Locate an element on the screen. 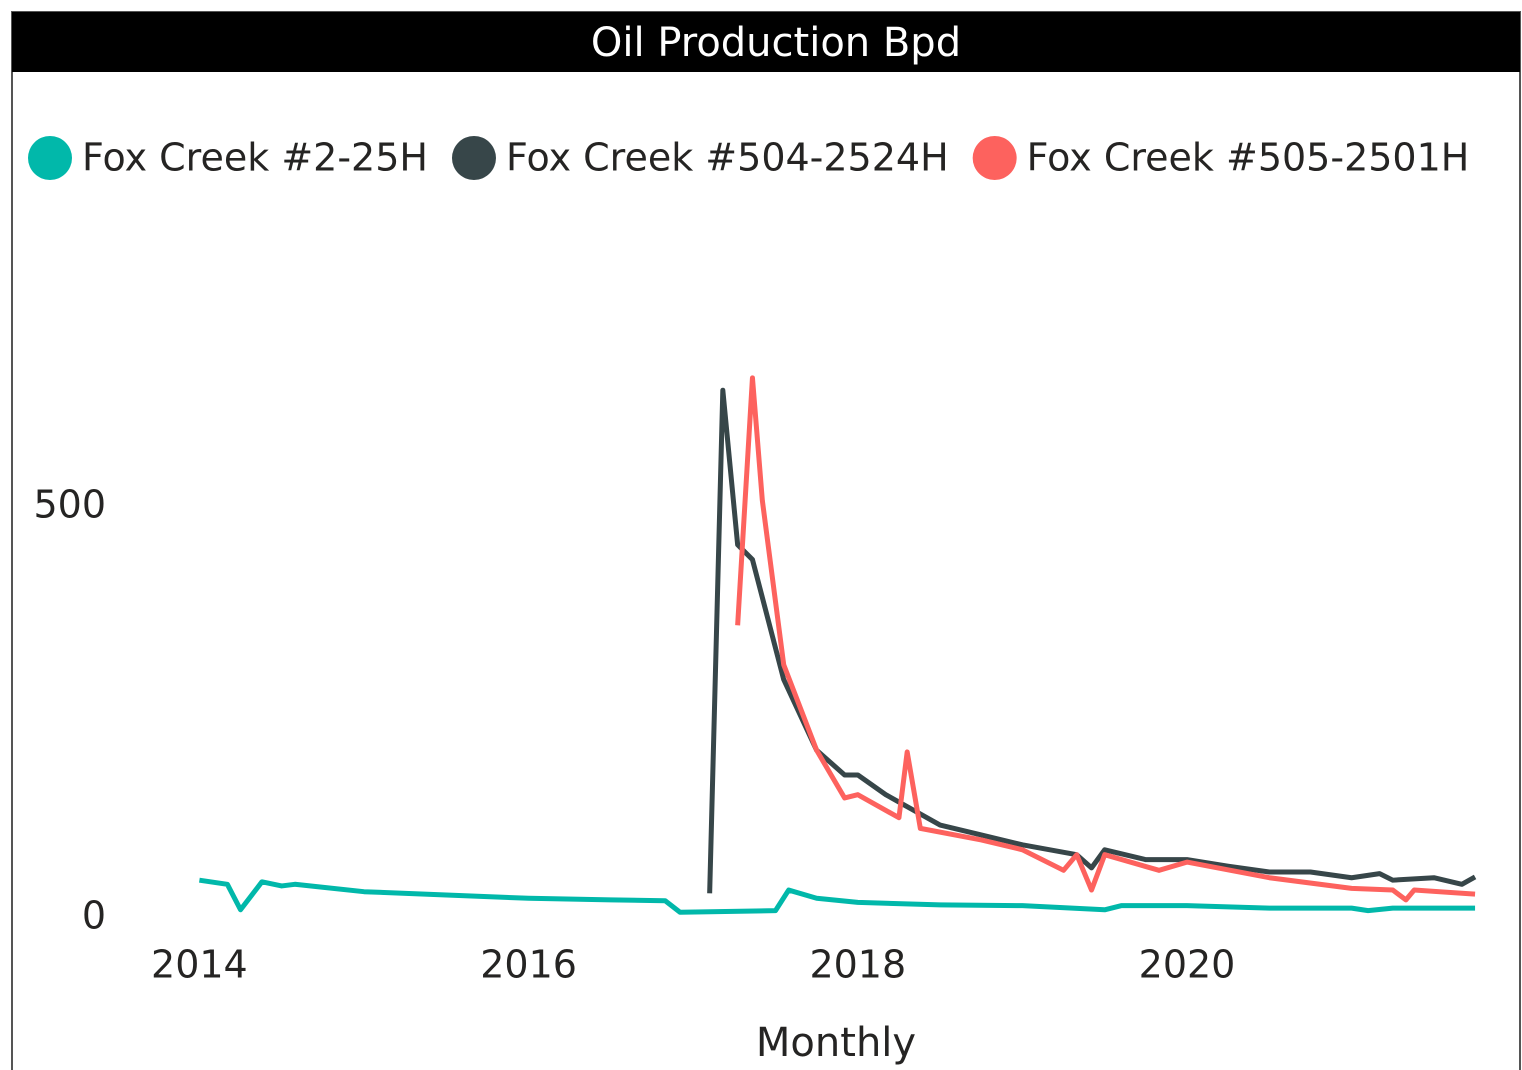 The image size is (1522, 1070). y-tick-label: 500 is located at coordinates (69, 504).